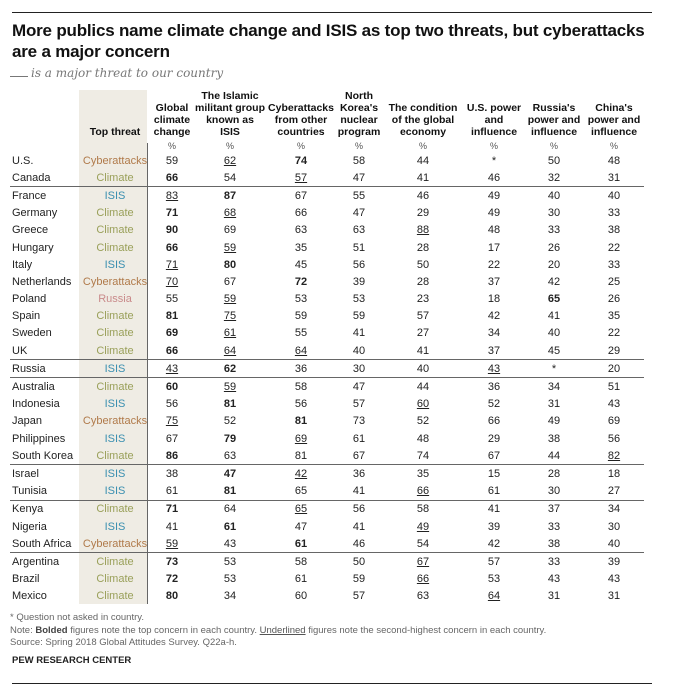 The image size is (680, 693). I want to click on value-cell-nk: 57, so click(359, 596).